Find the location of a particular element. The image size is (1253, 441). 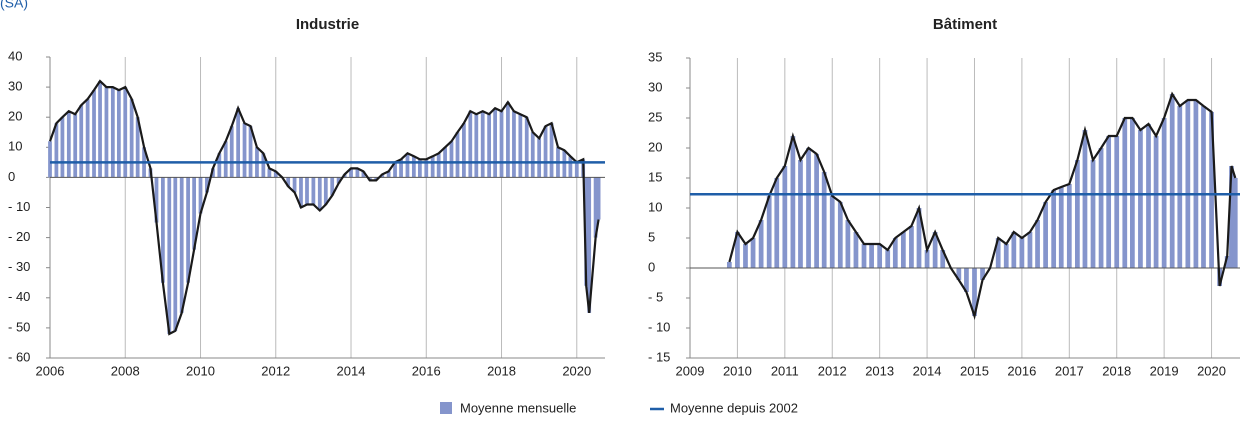

y-tick-label: 30 is located at coordinates (15, 86).